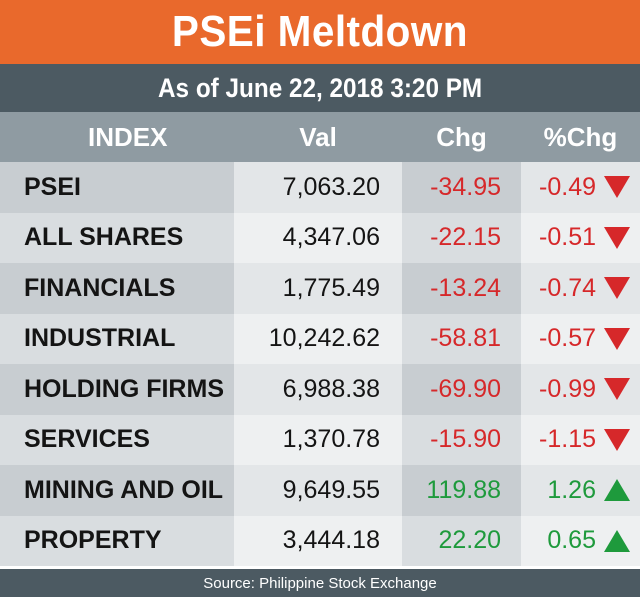  What do you see at coordinates (461, 439) in the screenshot?
I see `index-change: -15.90` at bounding box center [461, 439].